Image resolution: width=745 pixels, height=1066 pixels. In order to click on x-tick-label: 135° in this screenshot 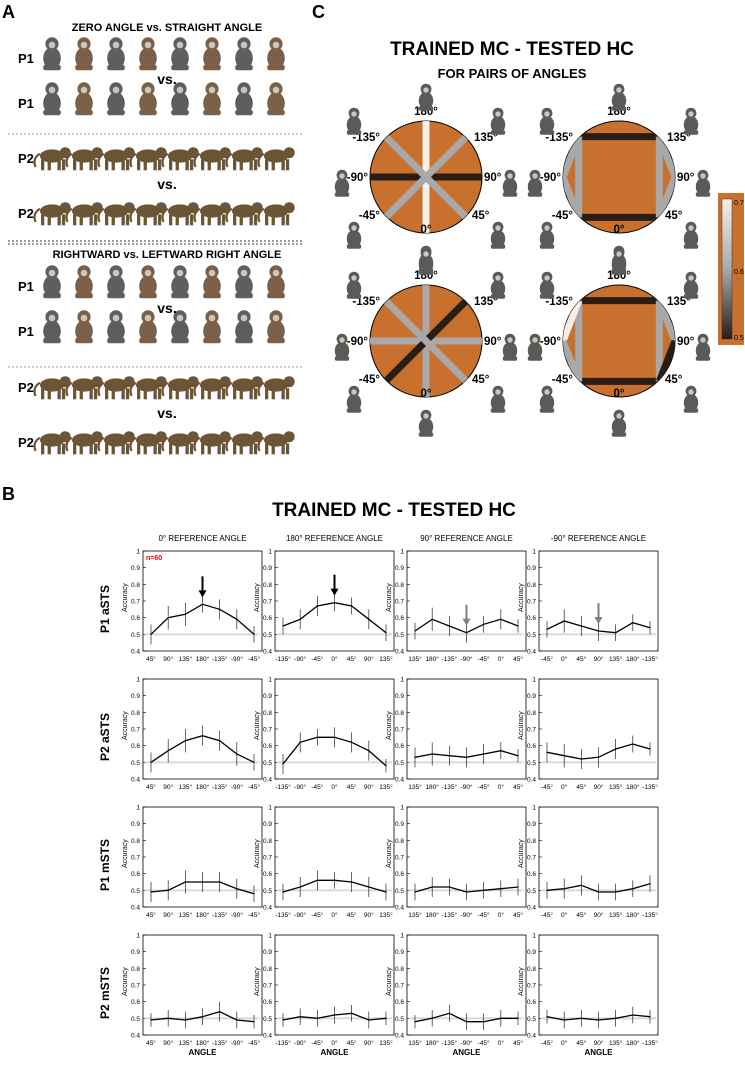, I will do `click(415, 659)`.